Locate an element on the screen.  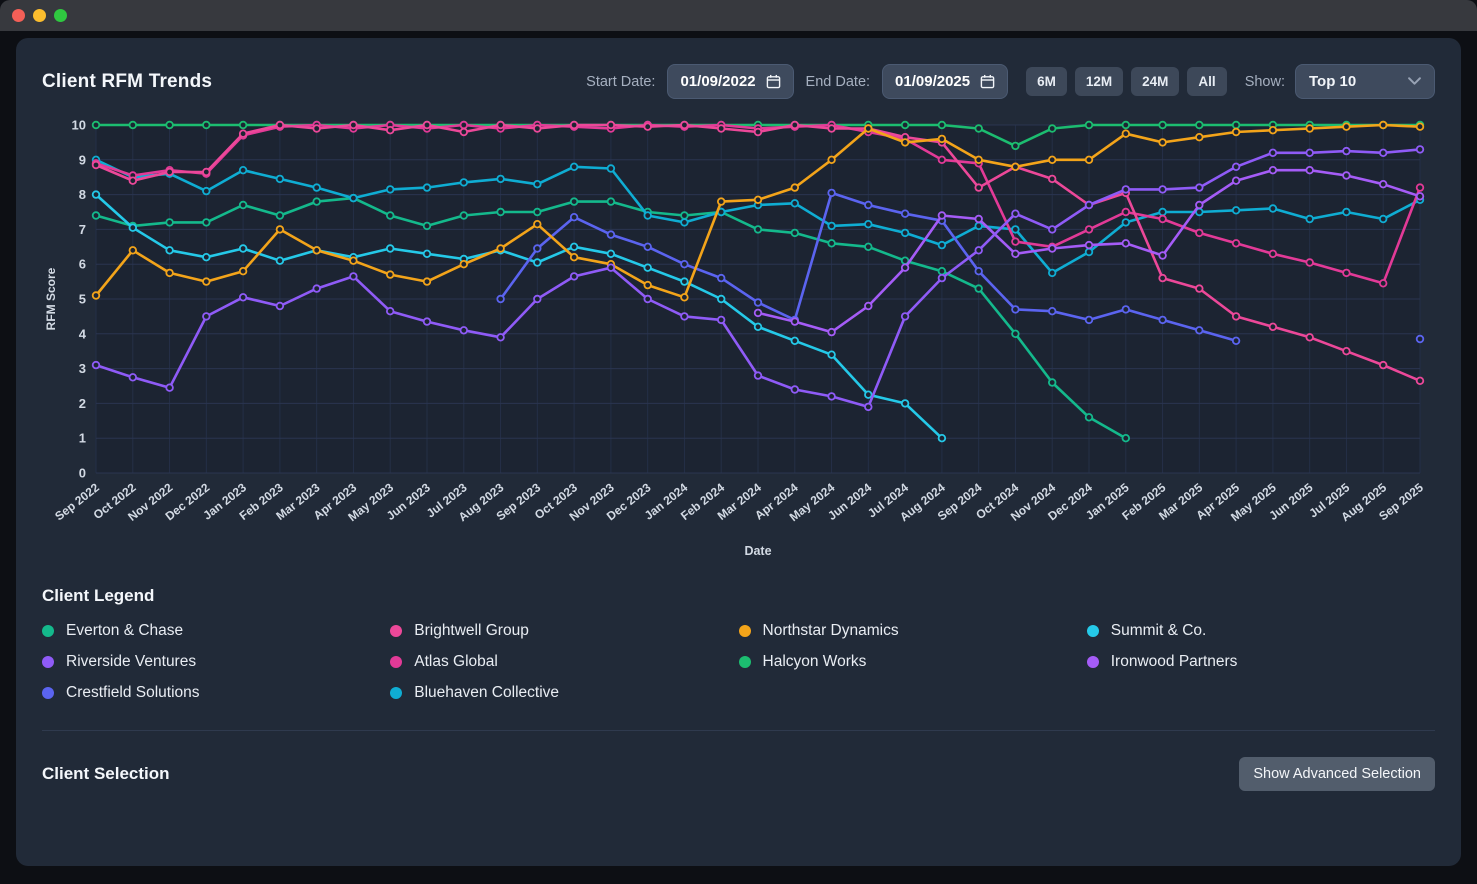
svg-text: Date is located at coordinates (757, 551).